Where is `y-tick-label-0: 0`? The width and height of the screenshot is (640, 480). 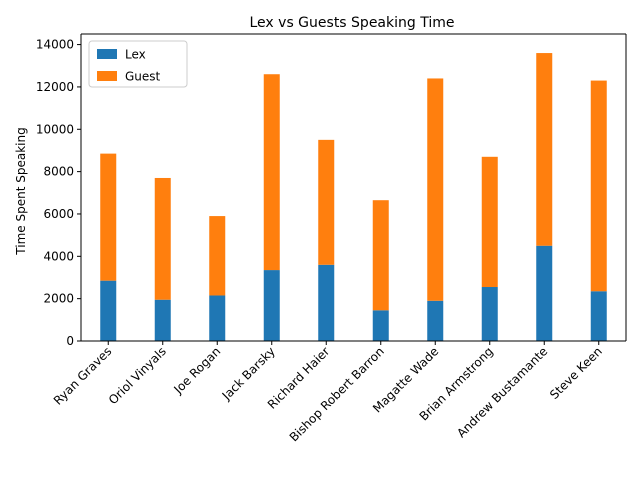 y-tick-label-0: 0 is located at coordinates (70, 341).